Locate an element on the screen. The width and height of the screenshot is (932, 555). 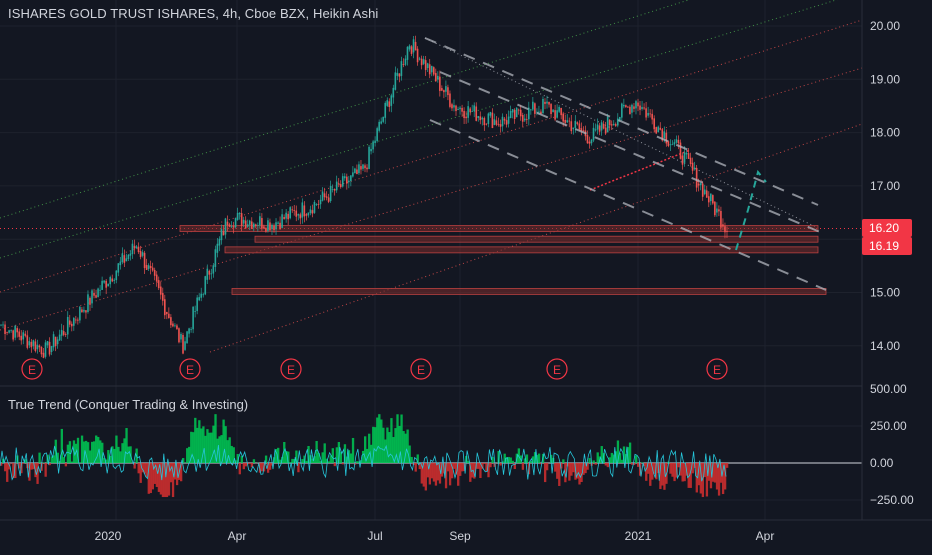
indicator-title: True Trend (Conquer Trading & Investing) is located at coordinates (128, 404).